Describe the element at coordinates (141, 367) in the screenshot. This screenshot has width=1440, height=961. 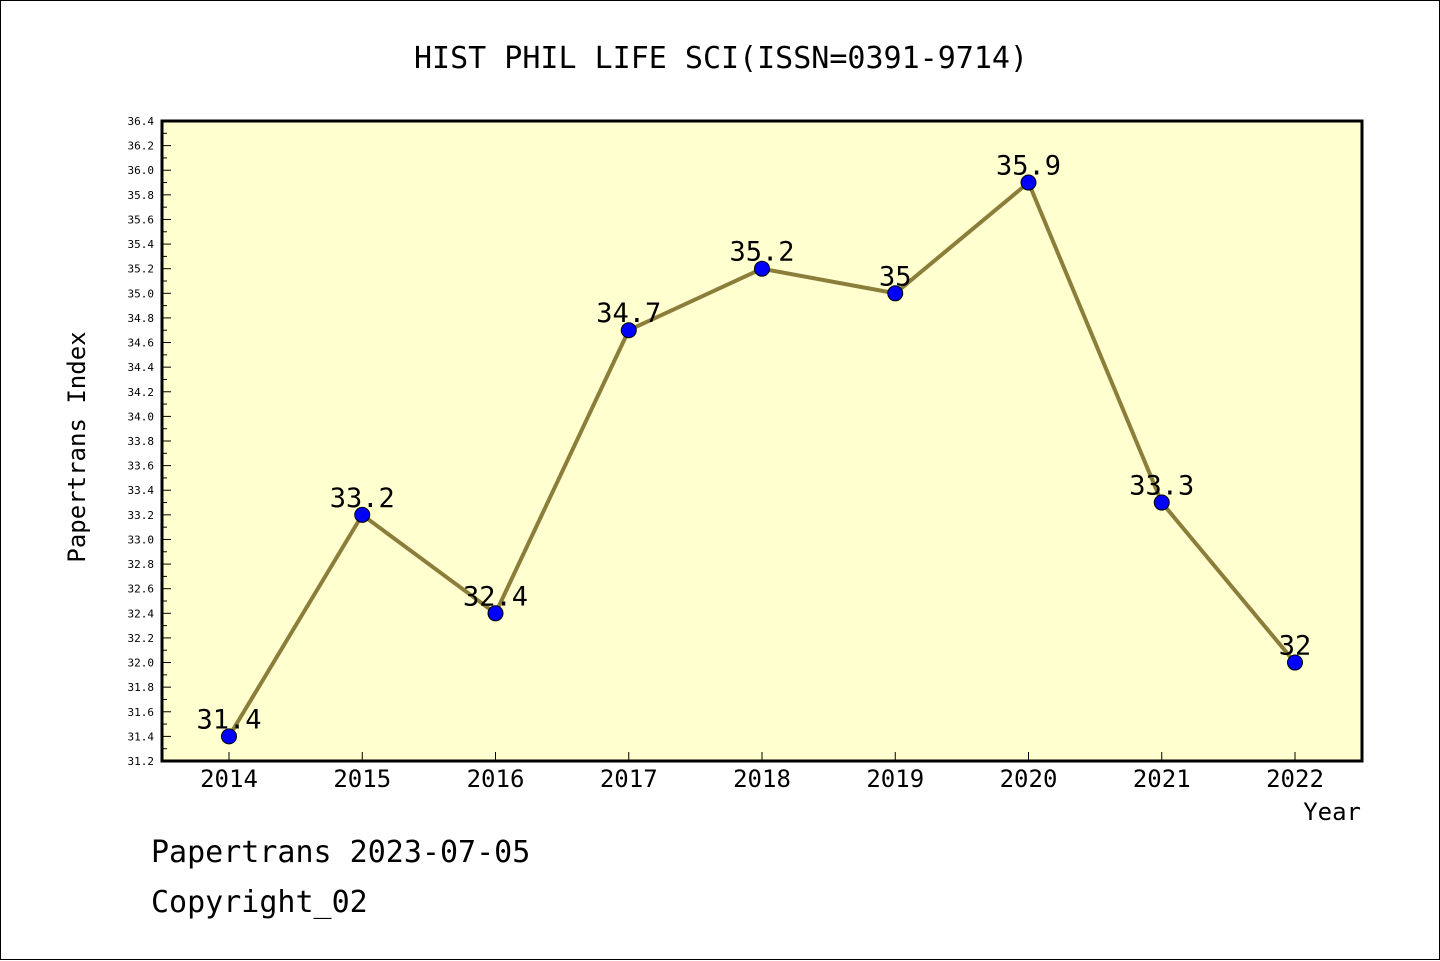
I see `y-tick-label: 34.4` at that location.